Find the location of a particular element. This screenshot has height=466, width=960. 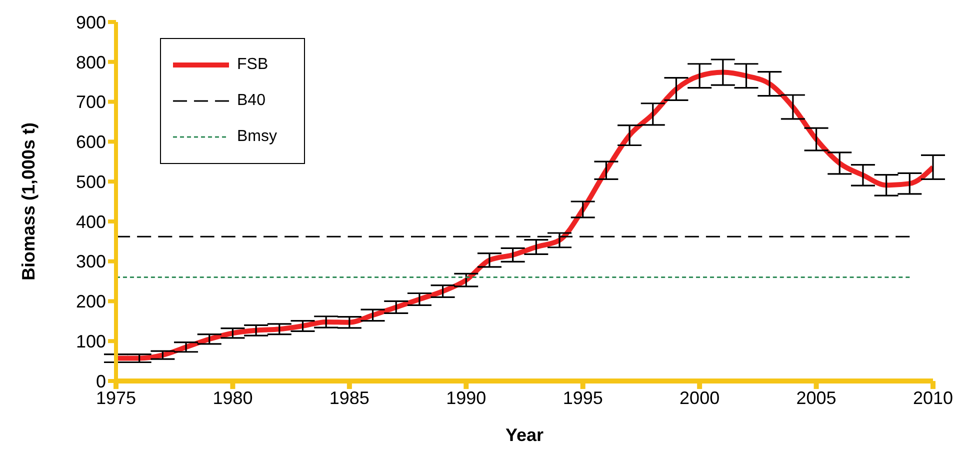

x-tick-label: 1980 is located at coordinates (232, 398).